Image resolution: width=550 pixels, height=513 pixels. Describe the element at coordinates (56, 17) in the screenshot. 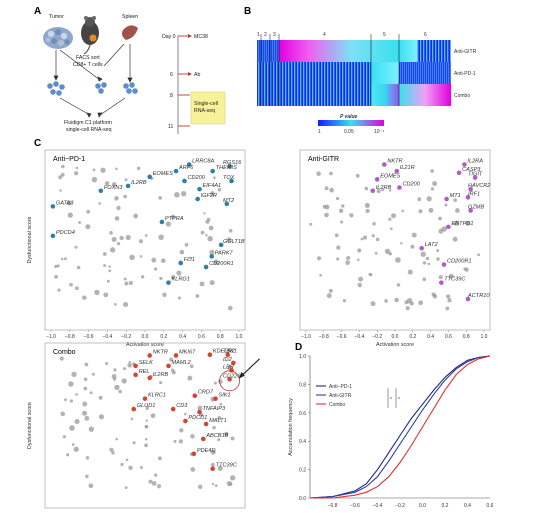

I see `tumor-label: Tumor` at that location.